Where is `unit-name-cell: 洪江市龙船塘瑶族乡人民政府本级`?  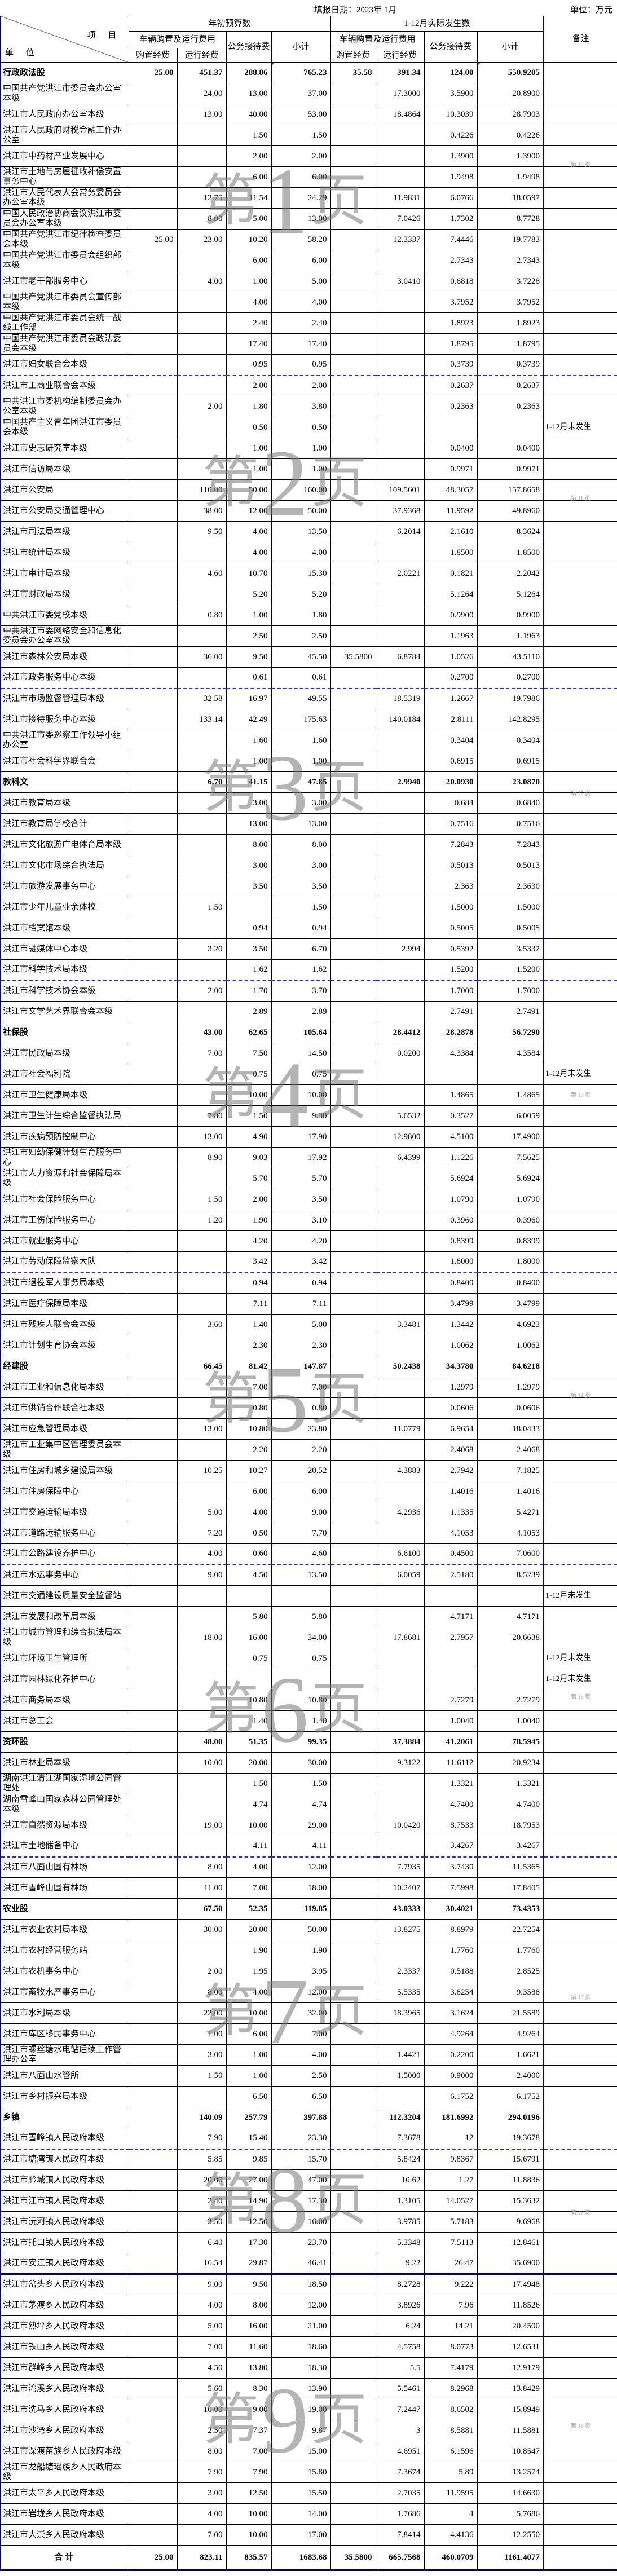
unit-name-cell: 洪江市龙船塘瑶族乡人民政府本级 is located at coordinates (65, 2472).